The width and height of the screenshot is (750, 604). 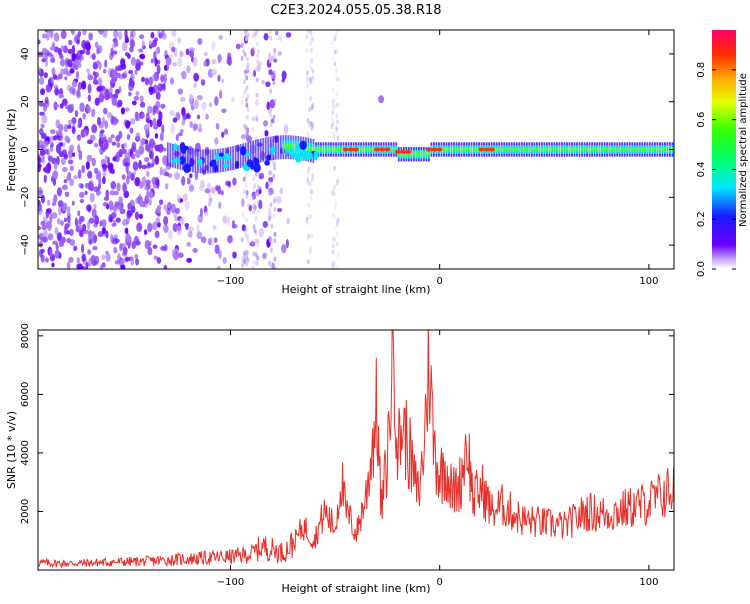 I want to click on signal-blob, so click(x=293, y=155).